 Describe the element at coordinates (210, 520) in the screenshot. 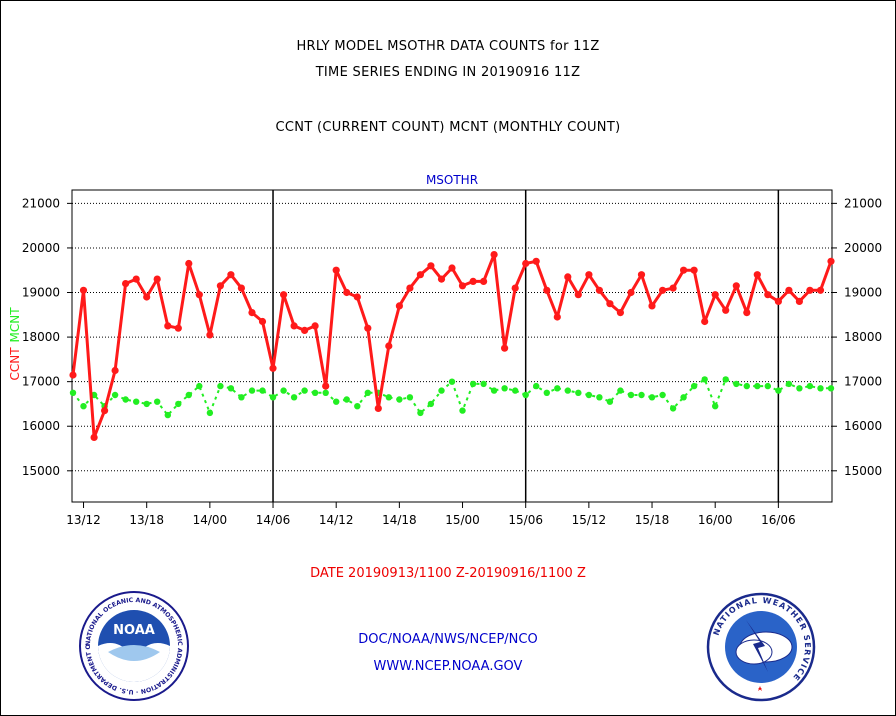

I see `x-tick-label: 14/00` at that location.